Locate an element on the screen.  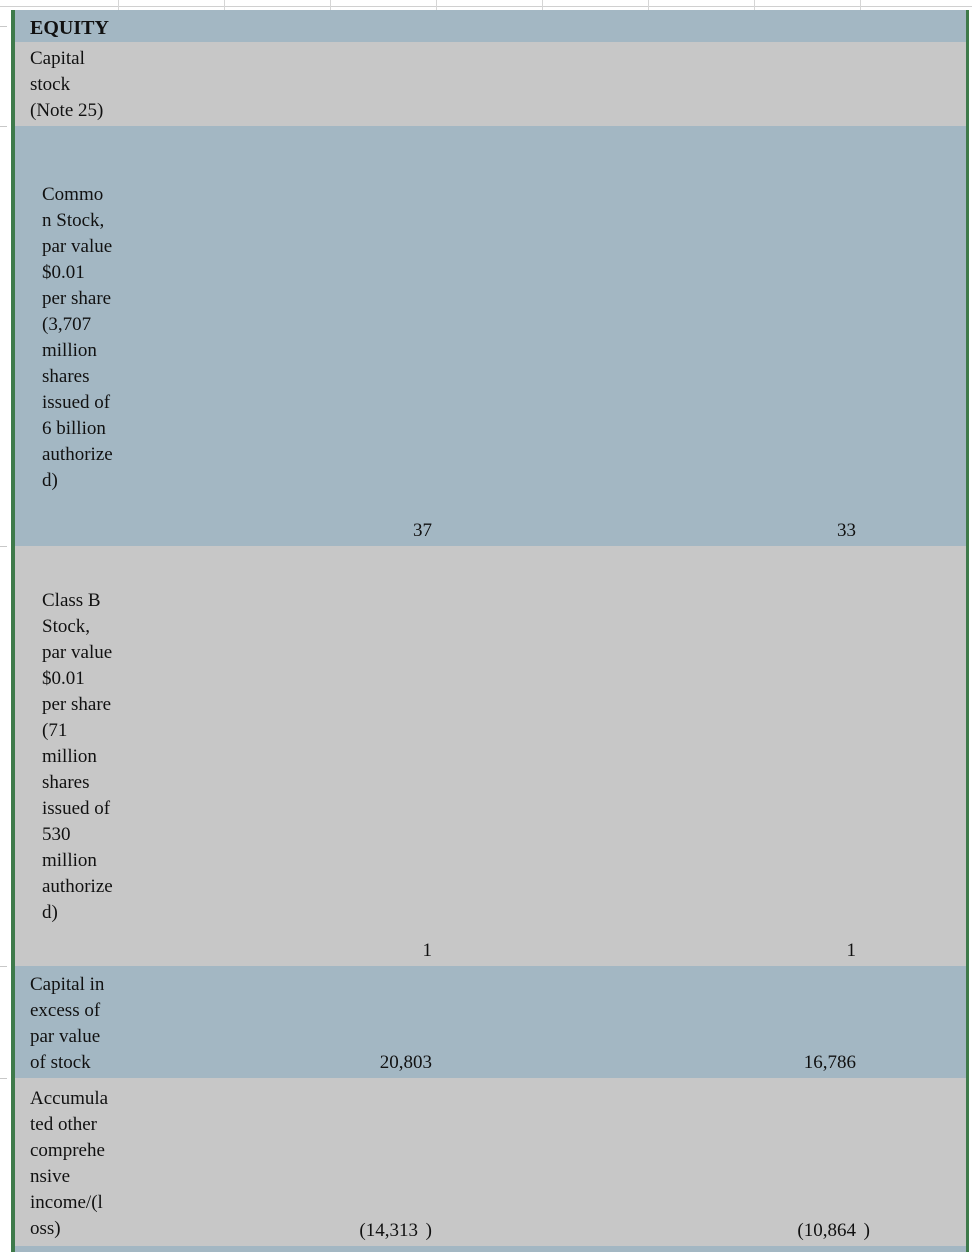
top-gridline is located at coordinates (486, 6).